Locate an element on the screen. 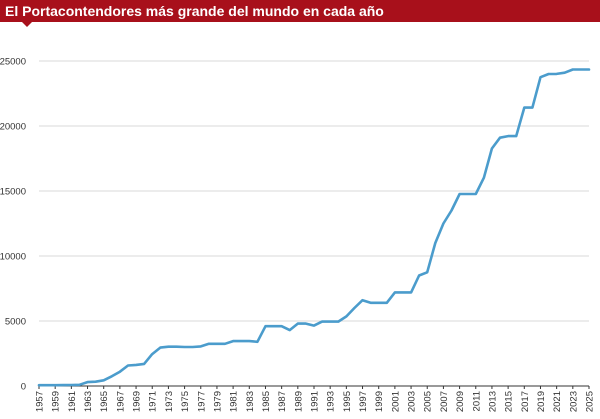 The height and width of the screenshot is (419, 600). x-tick-label: 1963 is located at coordinates (88, 401).